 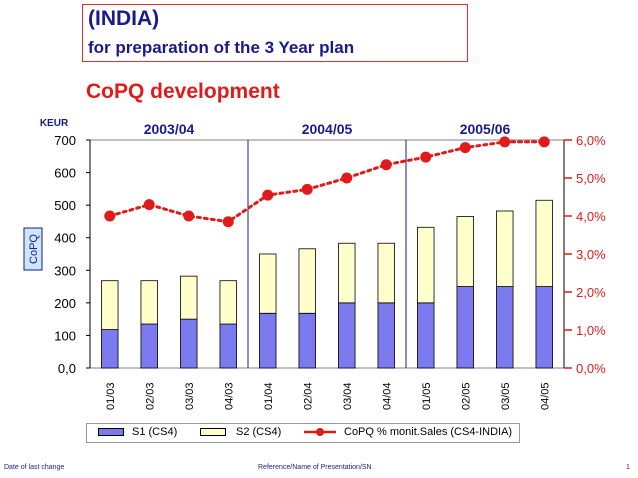 What do you see at coordinates (591, 330) in the screenshot?
I see `right-tick-label: 1,0%` at bounding box center [591, 330].